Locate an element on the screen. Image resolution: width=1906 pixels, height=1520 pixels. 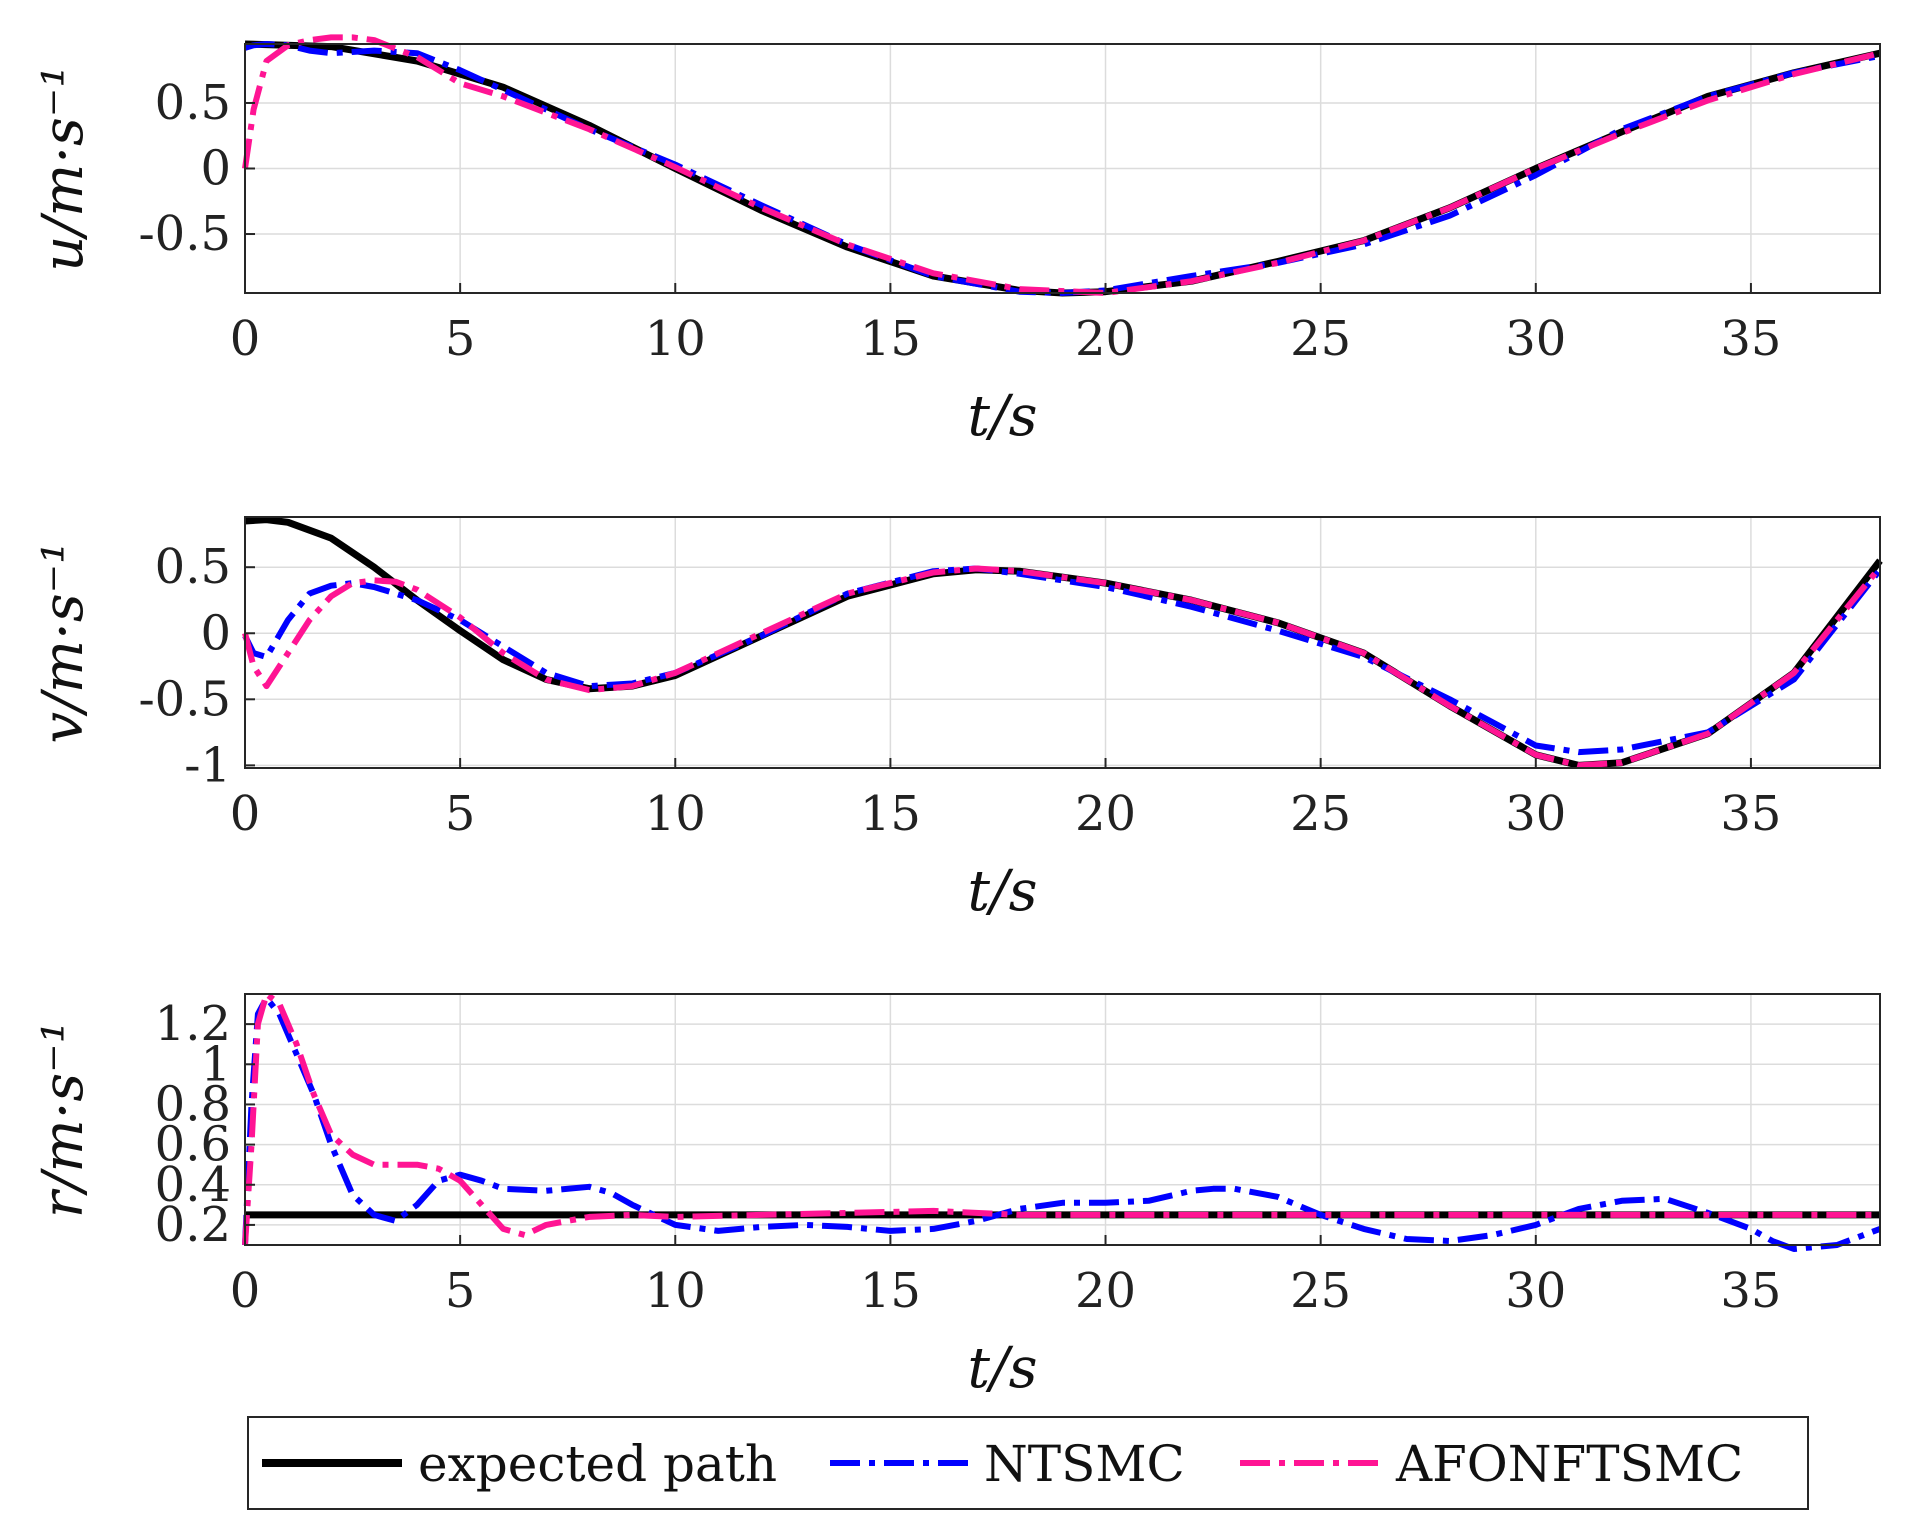
series-v is located at coordinates (1062, 642).